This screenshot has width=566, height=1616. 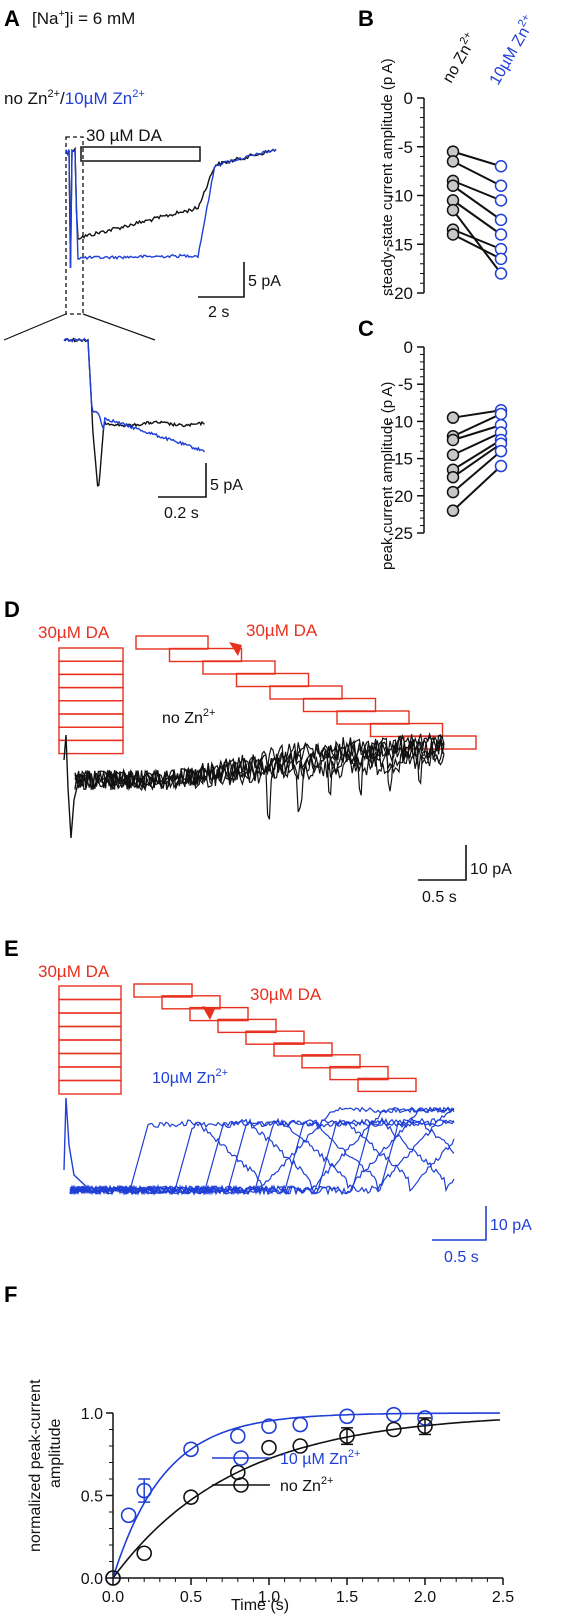 I want to click on panel-e-label: E, so click(x=11, y=948).